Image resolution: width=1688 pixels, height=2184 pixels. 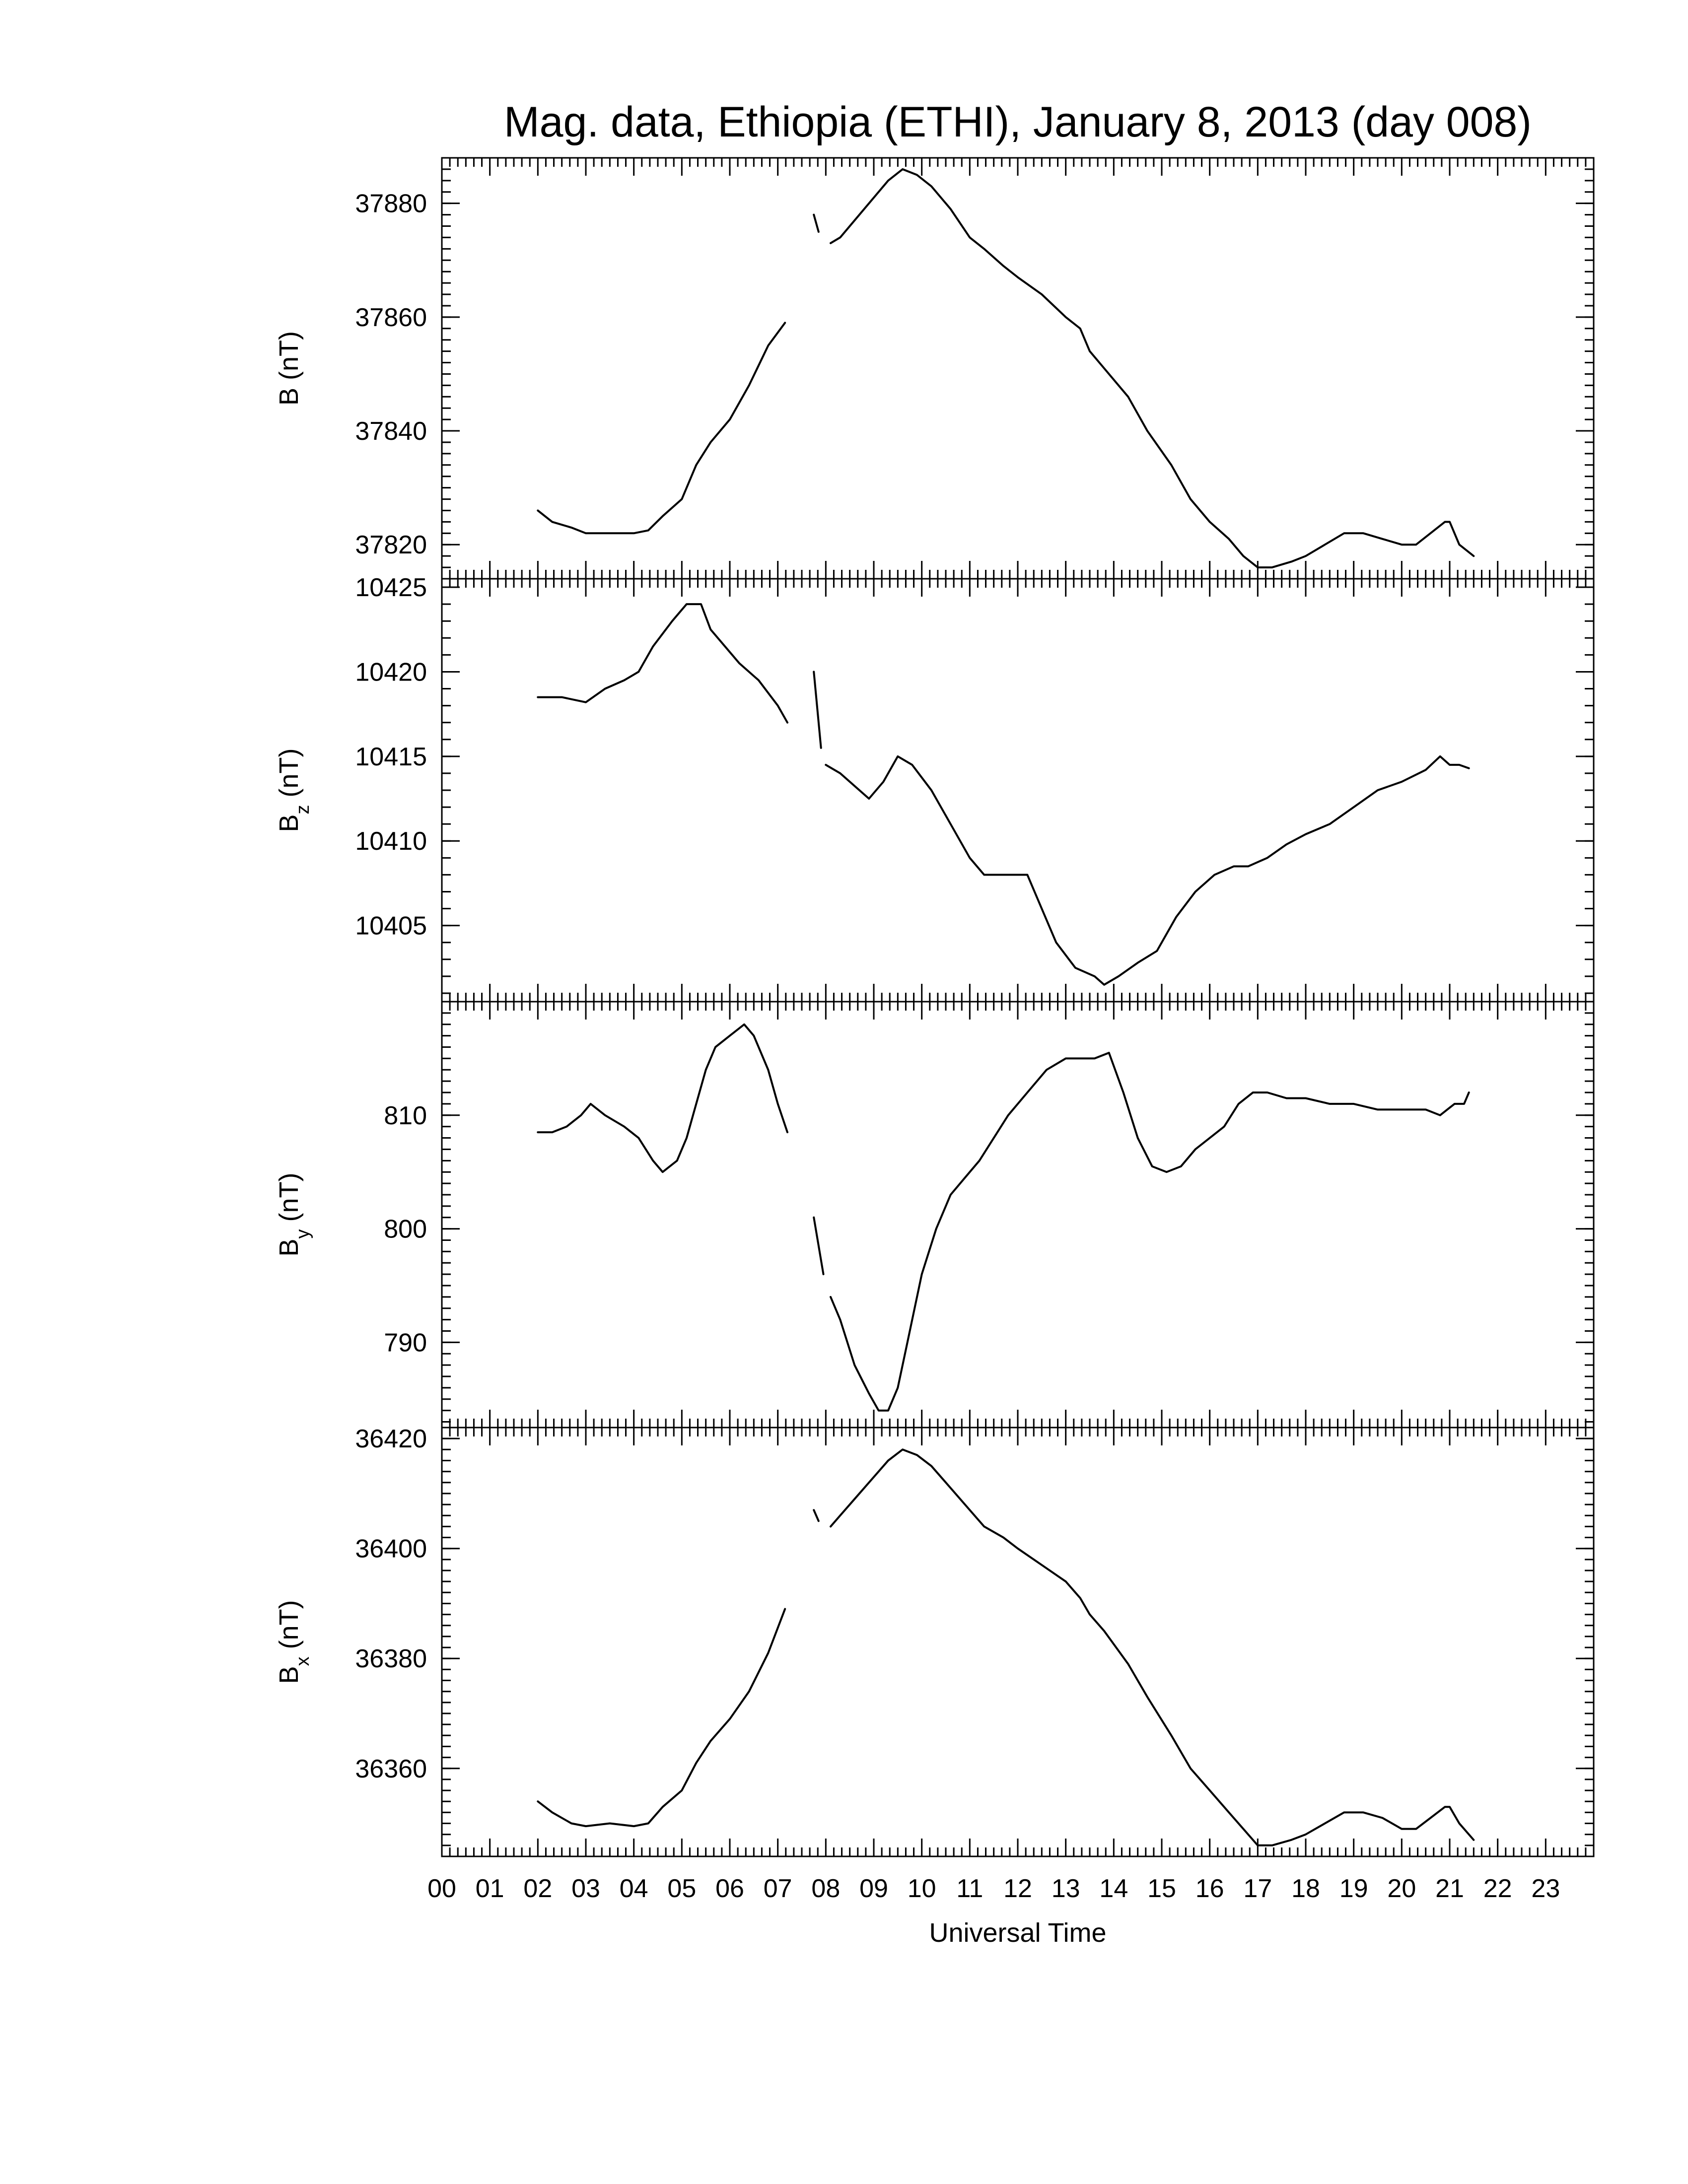 What do you see at coordinates (391, 1549) in the screenshot?
I see `y-tick-label: 36400` at bounding box center [391, 1549].